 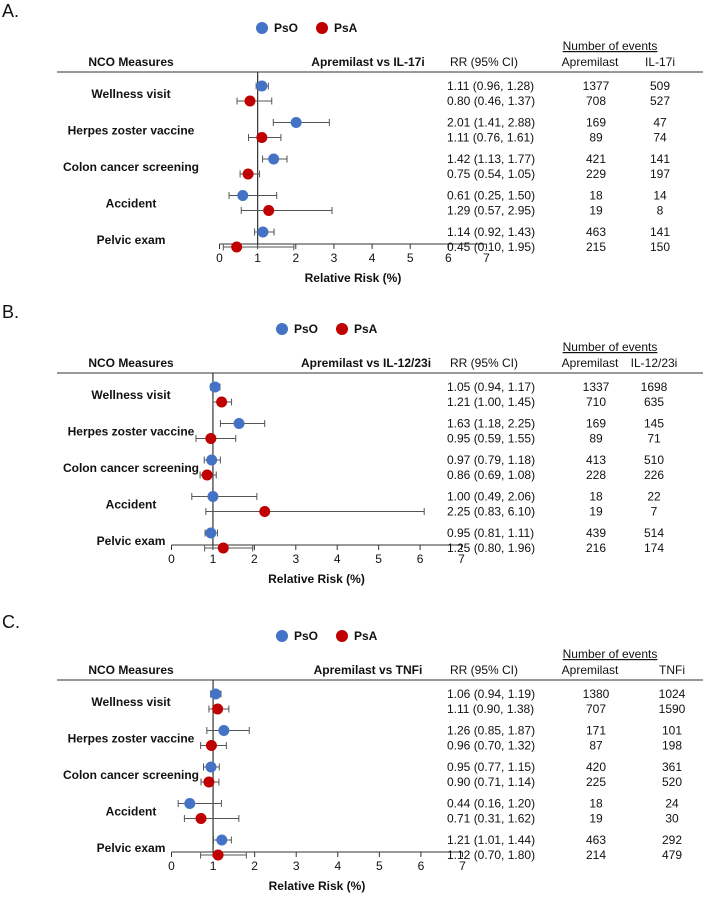 What do you see at coordinates (654, 424) in the screenshot?
I see `pso-events-comparator: 145` at bounding box center [654, 424].